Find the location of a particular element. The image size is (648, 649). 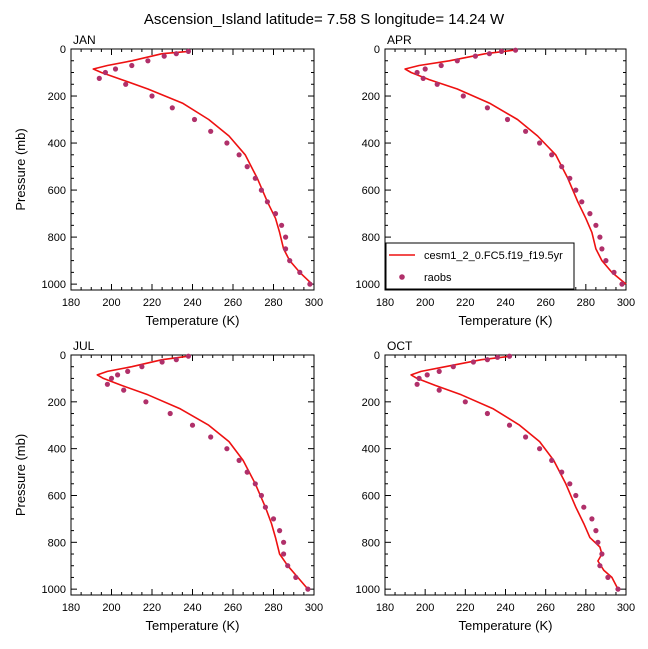

panel-label: APR is located at coordinates (399, 40).